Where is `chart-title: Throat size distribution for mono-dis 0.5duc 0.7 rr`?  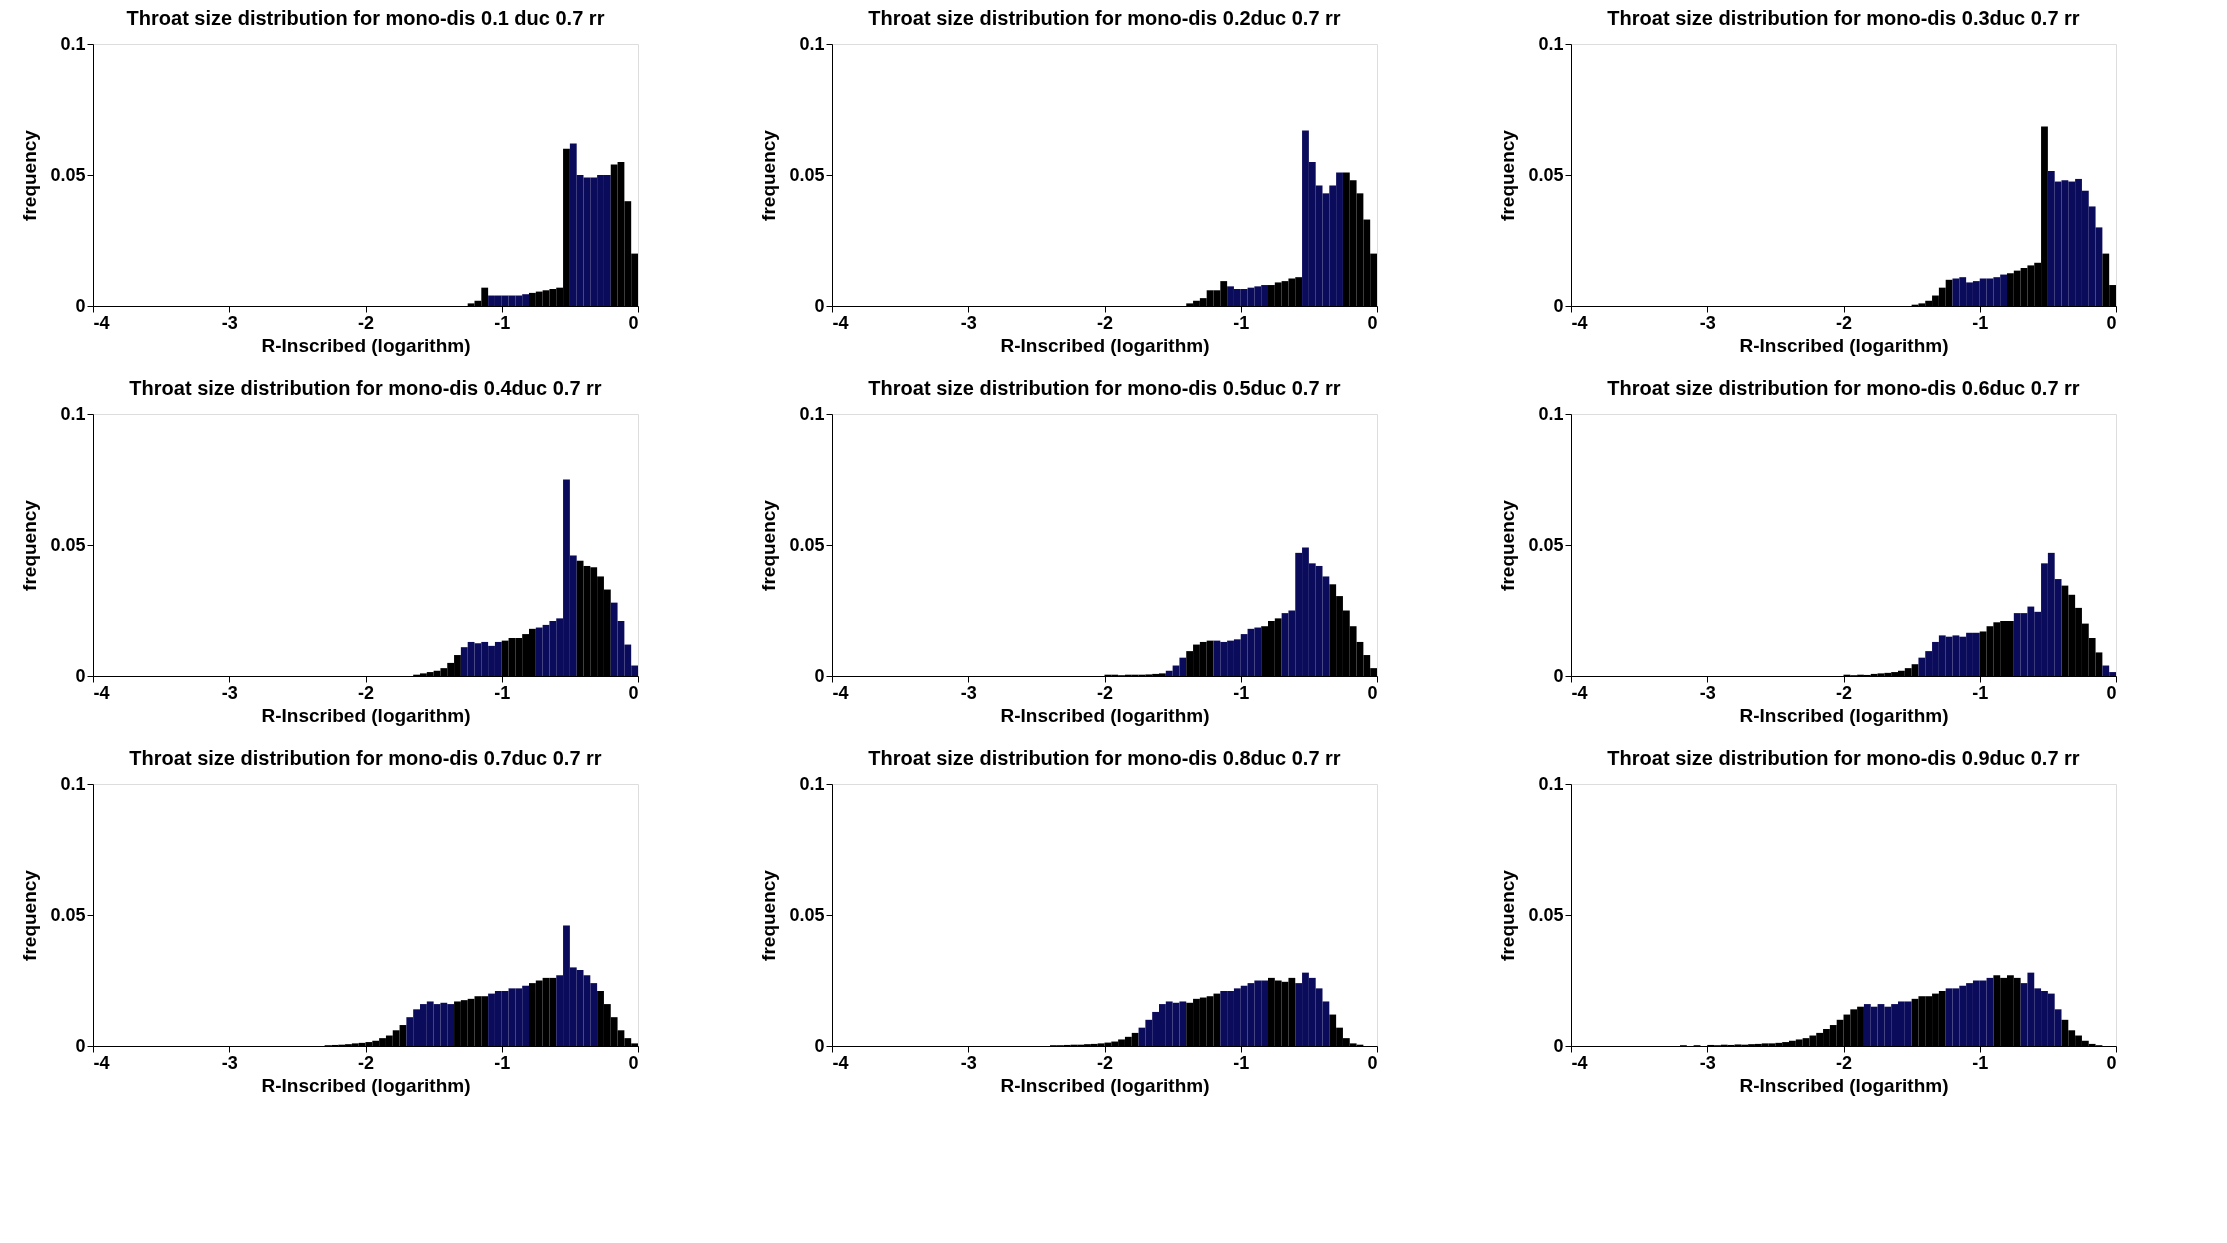 chart-title: Throat size distribution for mono-dis 0.5duc 0.7 rr is located at coordinates (1104, 388).